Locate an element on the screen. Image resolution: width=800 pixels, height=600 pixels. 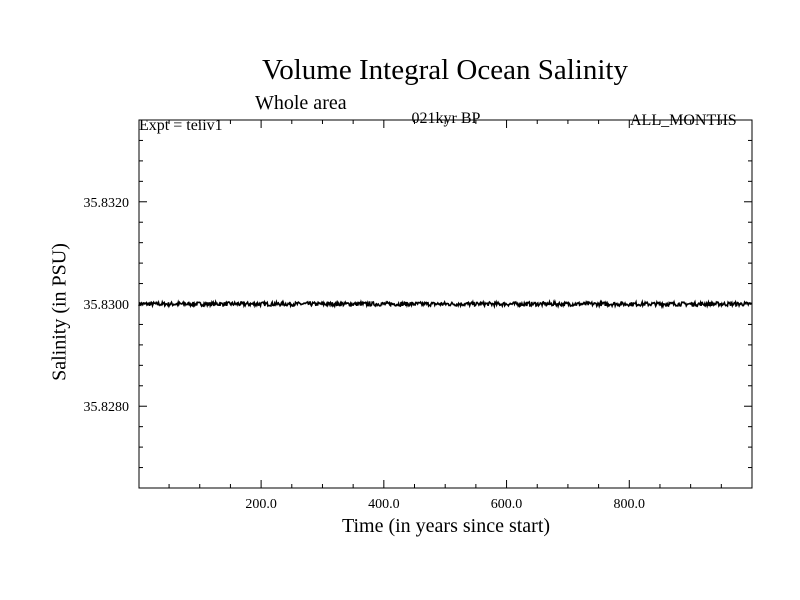
chart-subtitle: Whole area is located at coordinates (301, 103).